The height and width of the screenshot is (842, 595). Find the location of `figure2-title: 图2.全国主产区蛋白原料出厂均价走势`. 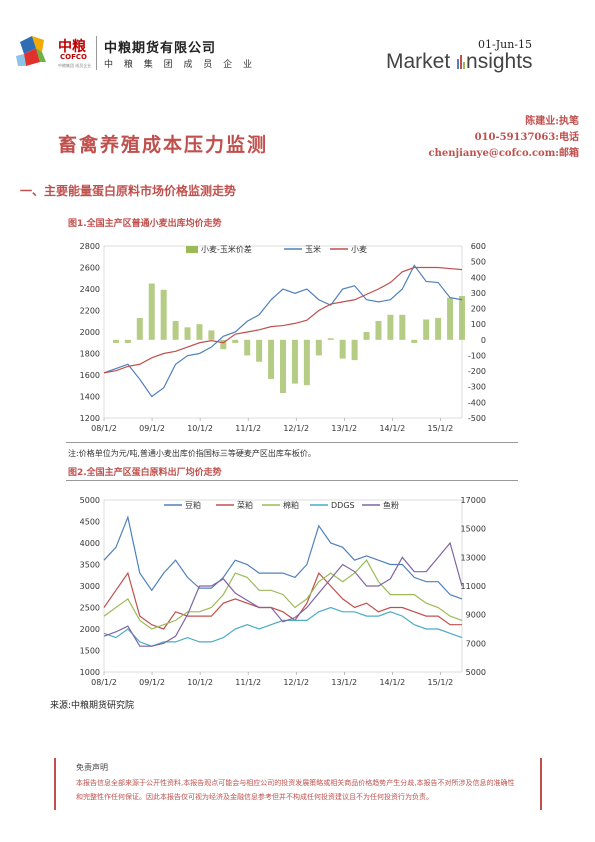

figure2-title: 图2.全国主产区蛋白原料出厂均价走势 is located at coordinates (145, 473).